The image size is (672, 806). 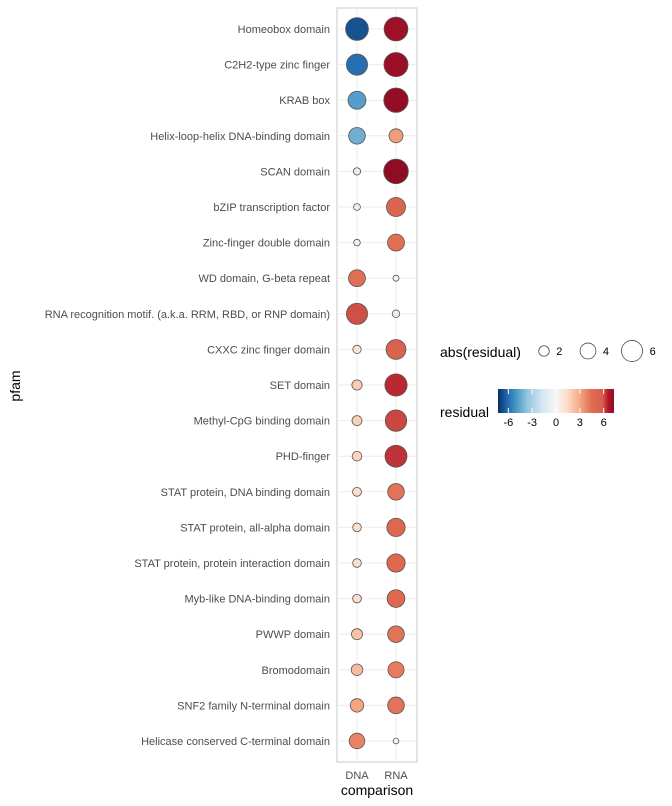 I want to click on size-legend-title: abs(residual), so click(x=480, y=352).